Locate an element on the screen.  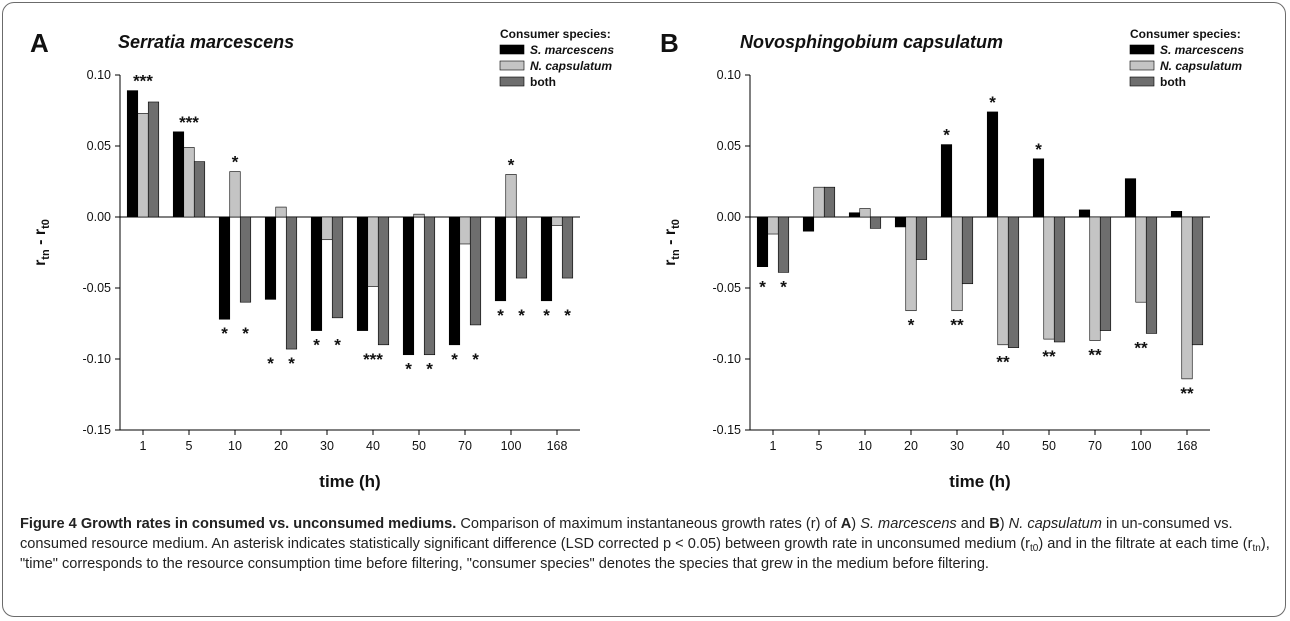
caption-species-2: N. capsulatum is located at coordinates (1055, 524).